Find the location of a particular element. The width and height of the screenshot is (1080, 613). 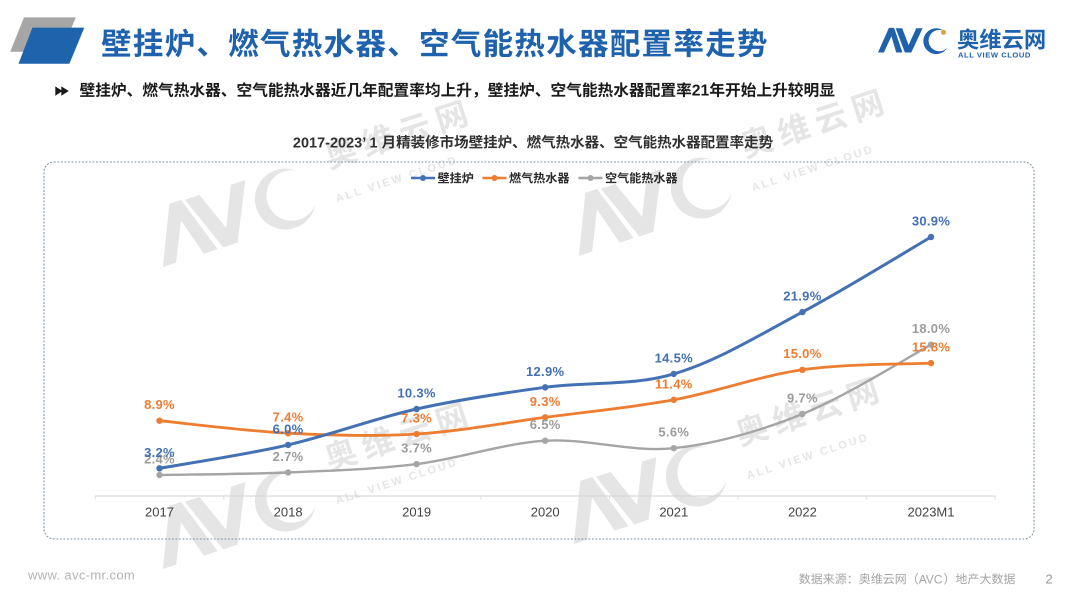

svg-text: 15.0% is located at coordinates (802, 353).